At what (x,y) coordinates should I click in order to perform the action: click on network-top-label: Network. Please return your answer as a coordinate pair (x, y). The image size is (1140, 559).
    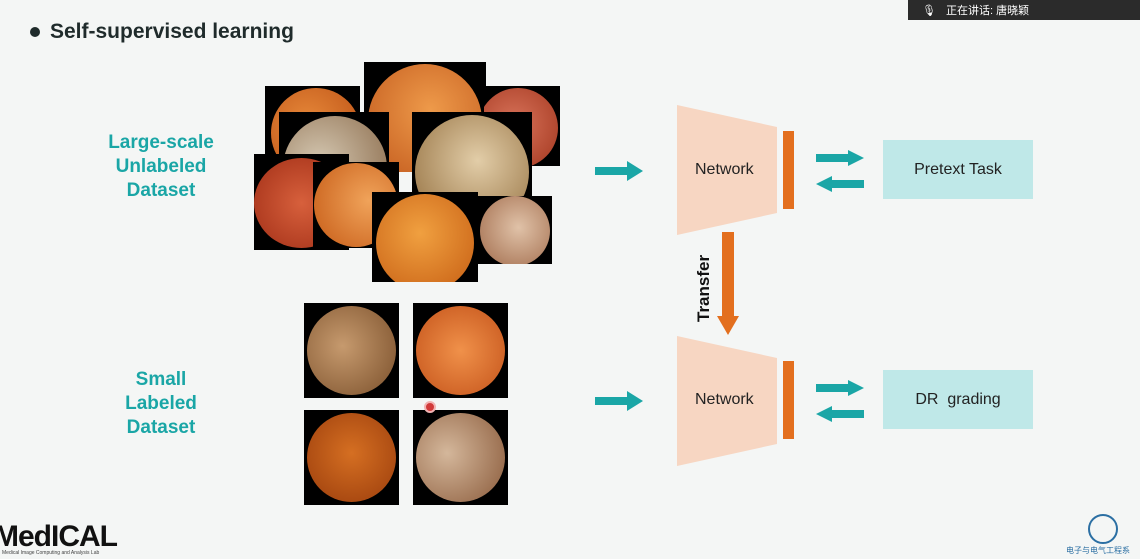
    Looking at the image, I should click on (724, 169).